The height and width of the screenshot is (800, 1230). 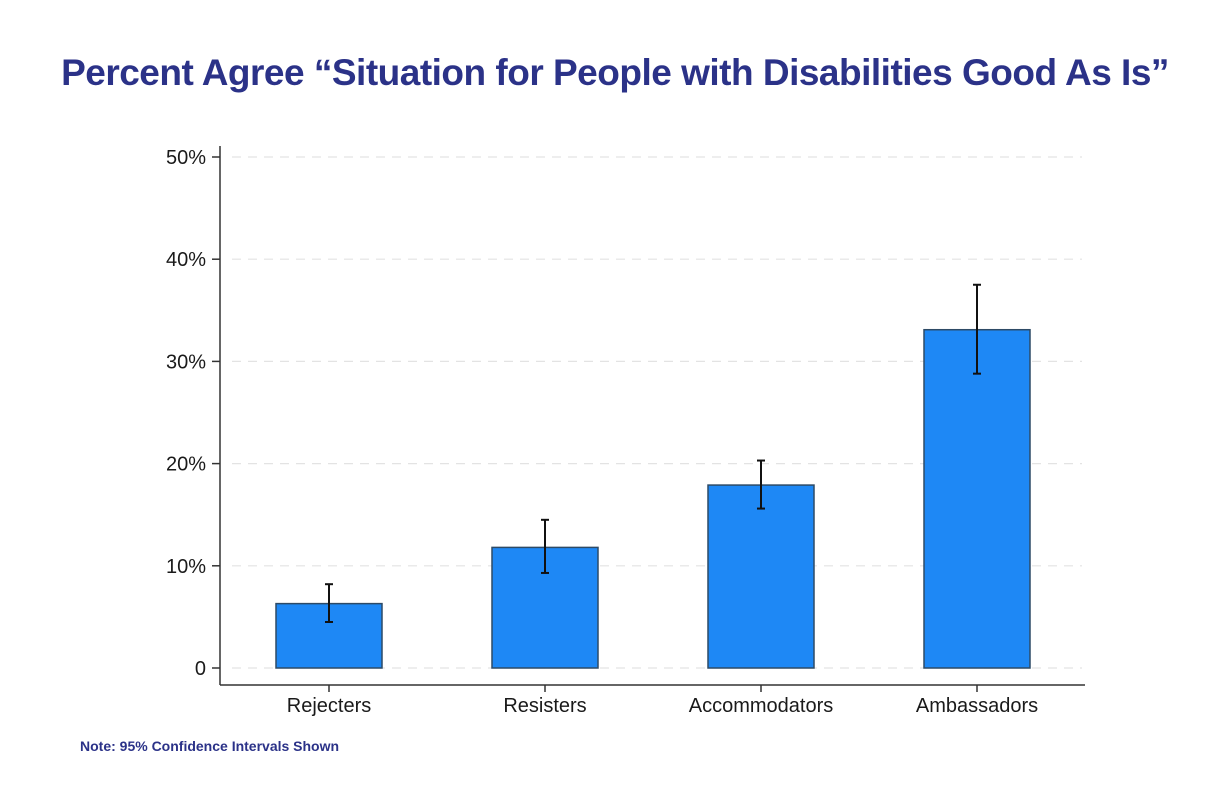 I want to click on y-tick-label: 50%, so click(x=186, y=158).